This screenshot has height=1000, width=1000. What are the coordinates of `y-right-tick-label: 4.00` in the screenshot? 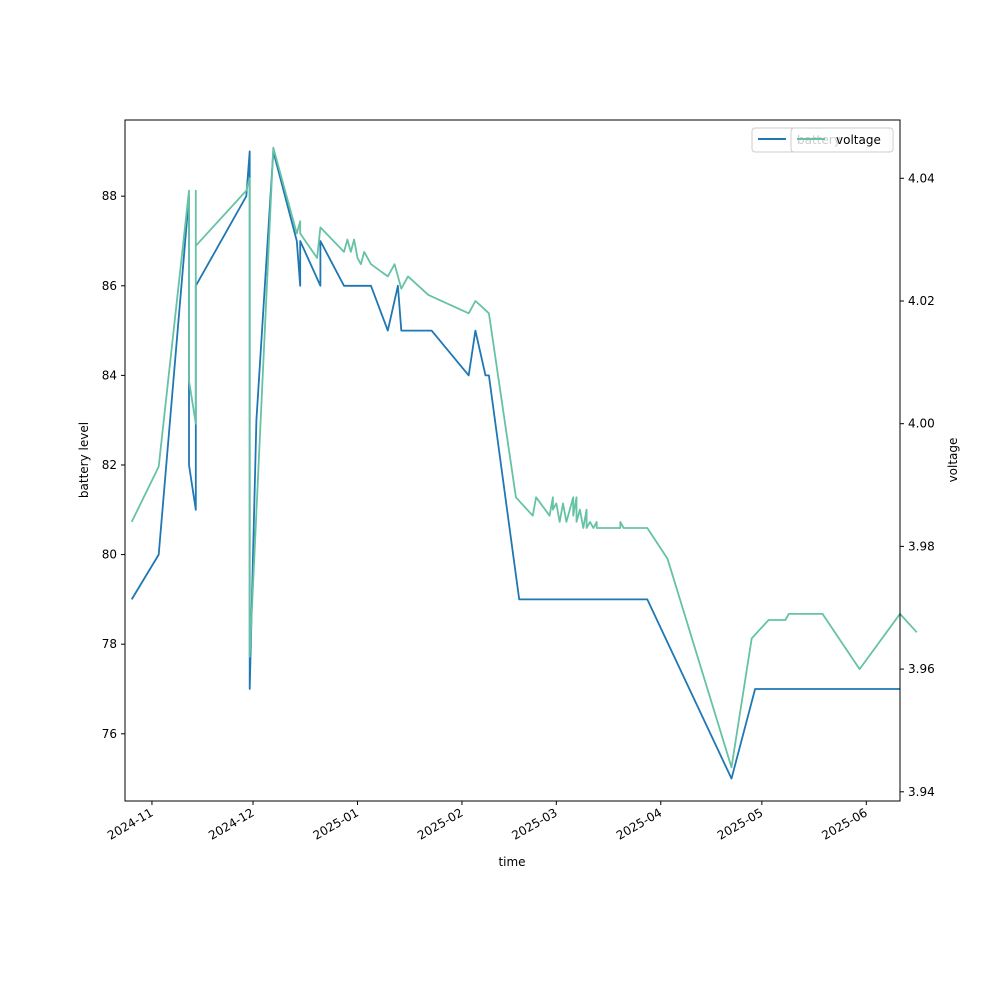 It's located at (921, 424).